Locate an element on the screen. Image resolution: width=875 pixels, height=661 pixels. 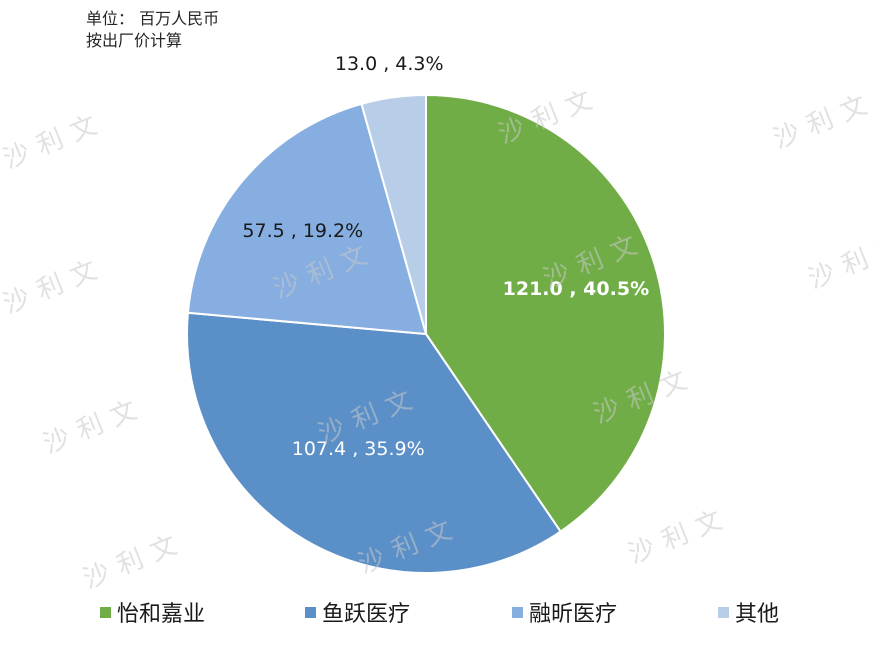
slice-data-label-3: 57.5 , 19.2% is located at coordinates (302, 231).